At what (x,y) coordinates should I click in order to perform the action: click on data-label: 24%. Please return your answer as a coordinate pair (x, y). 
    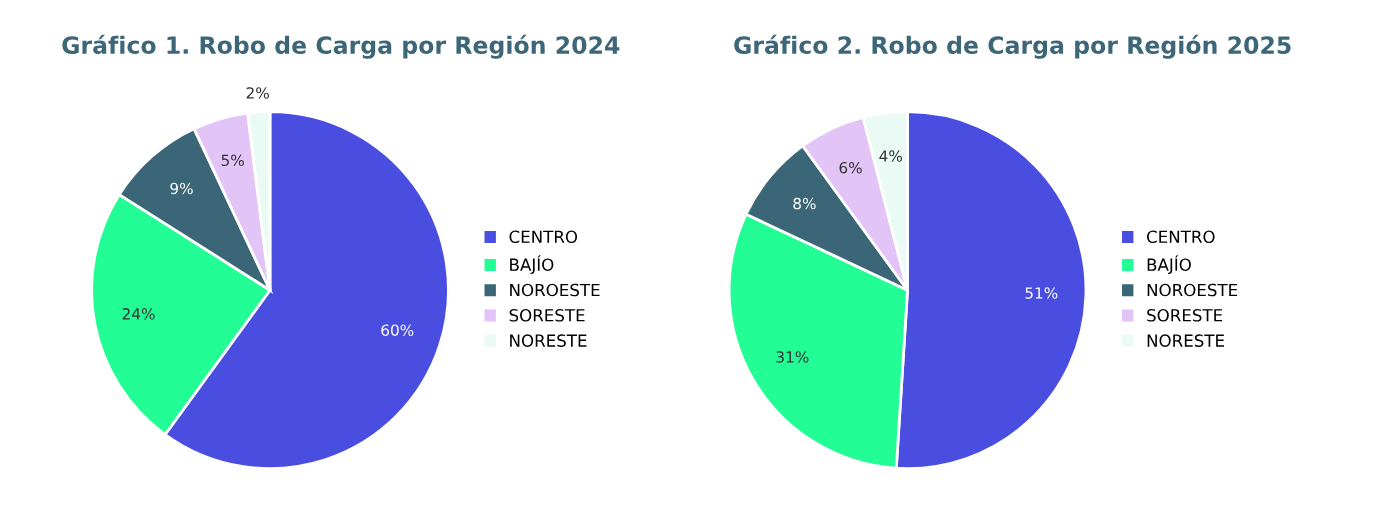
    Looking at the image, I should click on (138, 314).